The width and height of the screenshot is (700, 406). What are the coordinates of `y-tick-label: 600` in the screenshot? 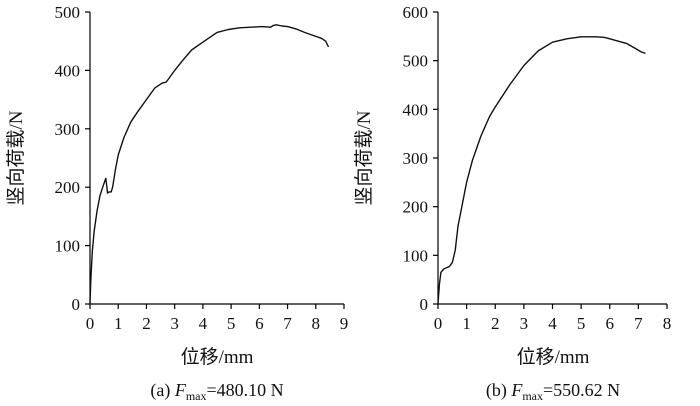 It's located at (416, 12).